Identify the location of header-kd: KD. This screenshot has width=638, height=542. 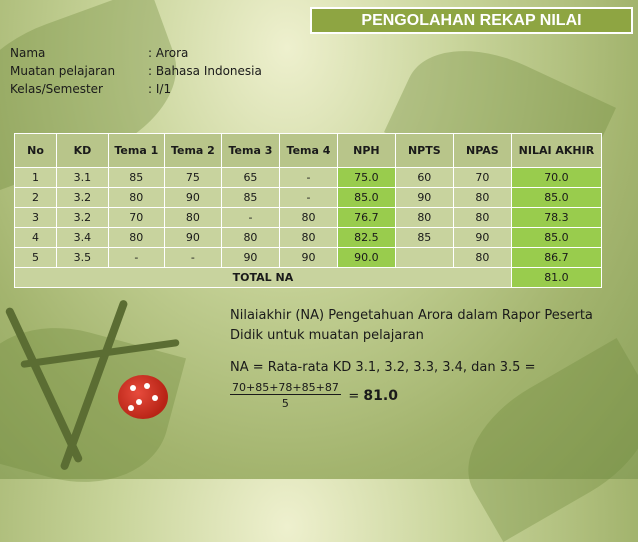
(82, 150).